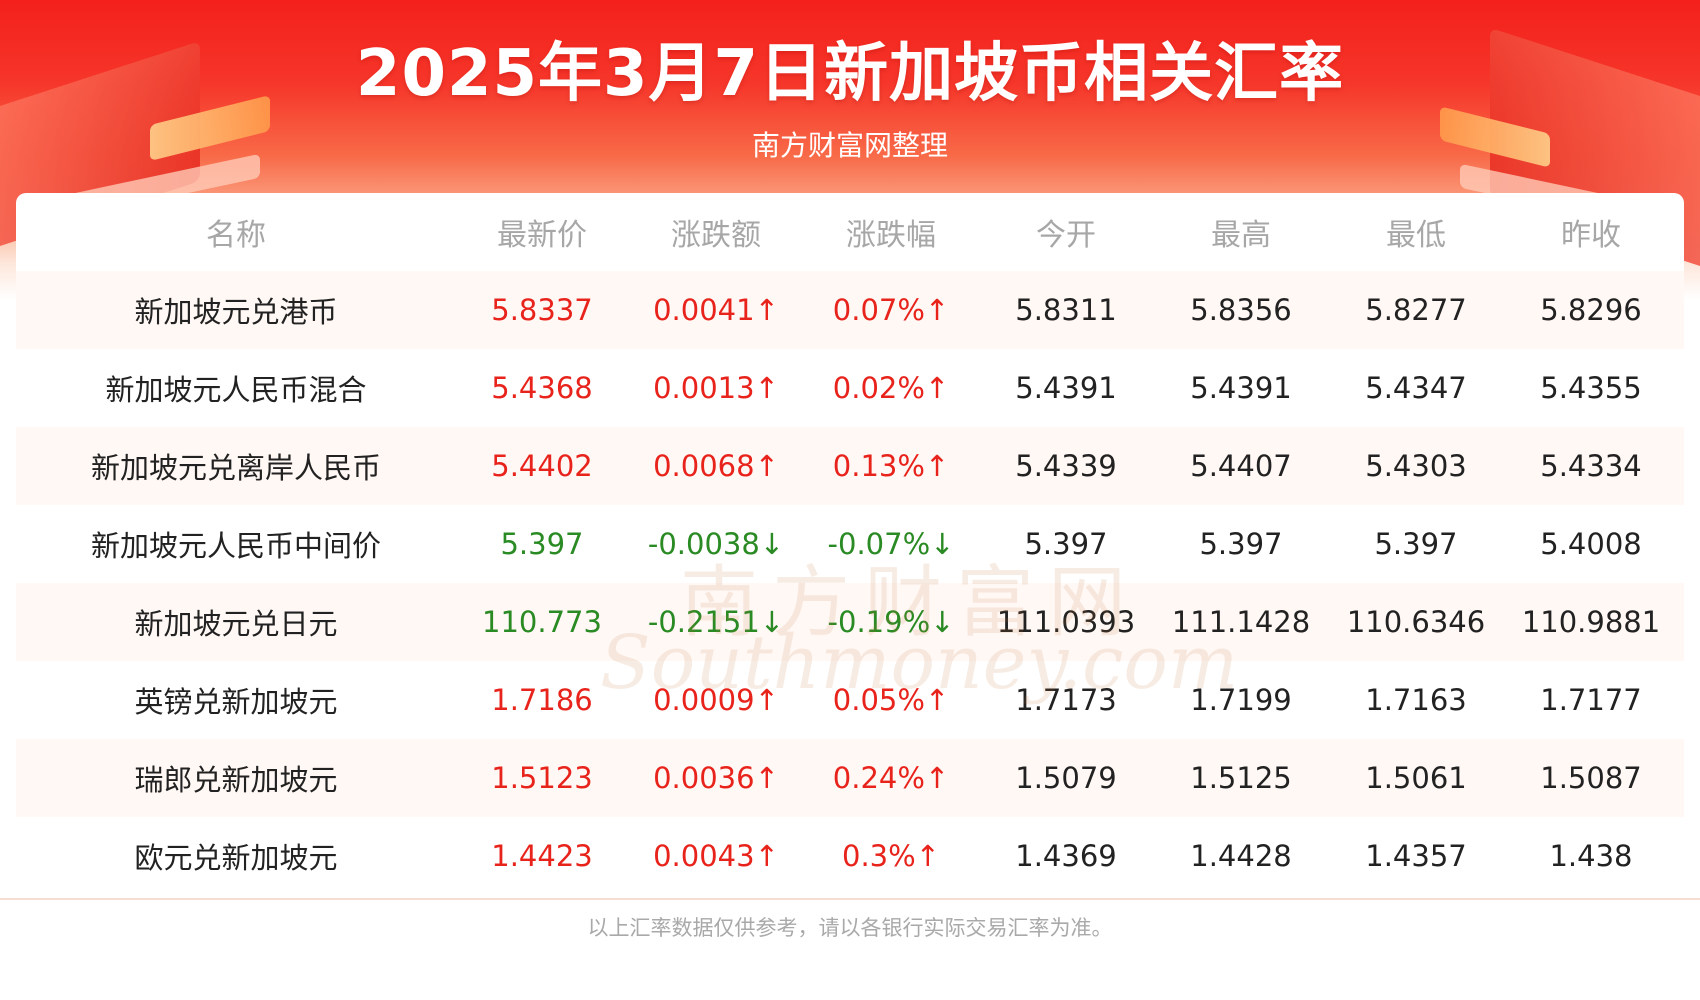 This screenshot has width=1700, height=1000. I want to click on high-price: 5.397, so click(1241, 544).